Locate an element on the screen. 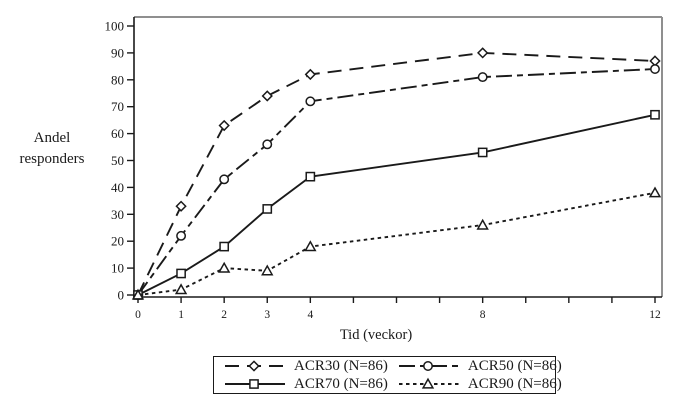 The width and height of the screenshot is (675, 413). y-tick-label: 80 is located at coordinates (117, 79).